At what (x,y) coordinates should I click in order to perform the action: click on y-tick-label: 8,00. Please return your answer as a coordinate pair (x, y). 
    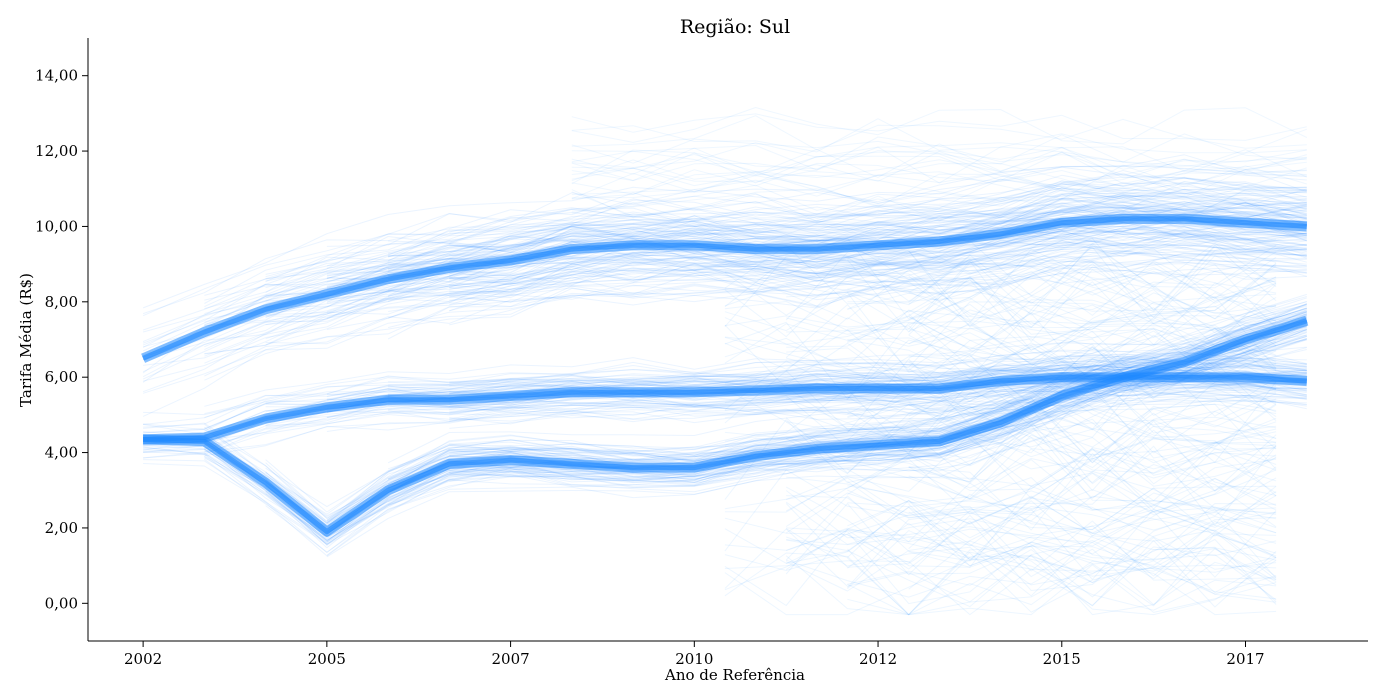
    Looking at the image, I should click on (61, 302).